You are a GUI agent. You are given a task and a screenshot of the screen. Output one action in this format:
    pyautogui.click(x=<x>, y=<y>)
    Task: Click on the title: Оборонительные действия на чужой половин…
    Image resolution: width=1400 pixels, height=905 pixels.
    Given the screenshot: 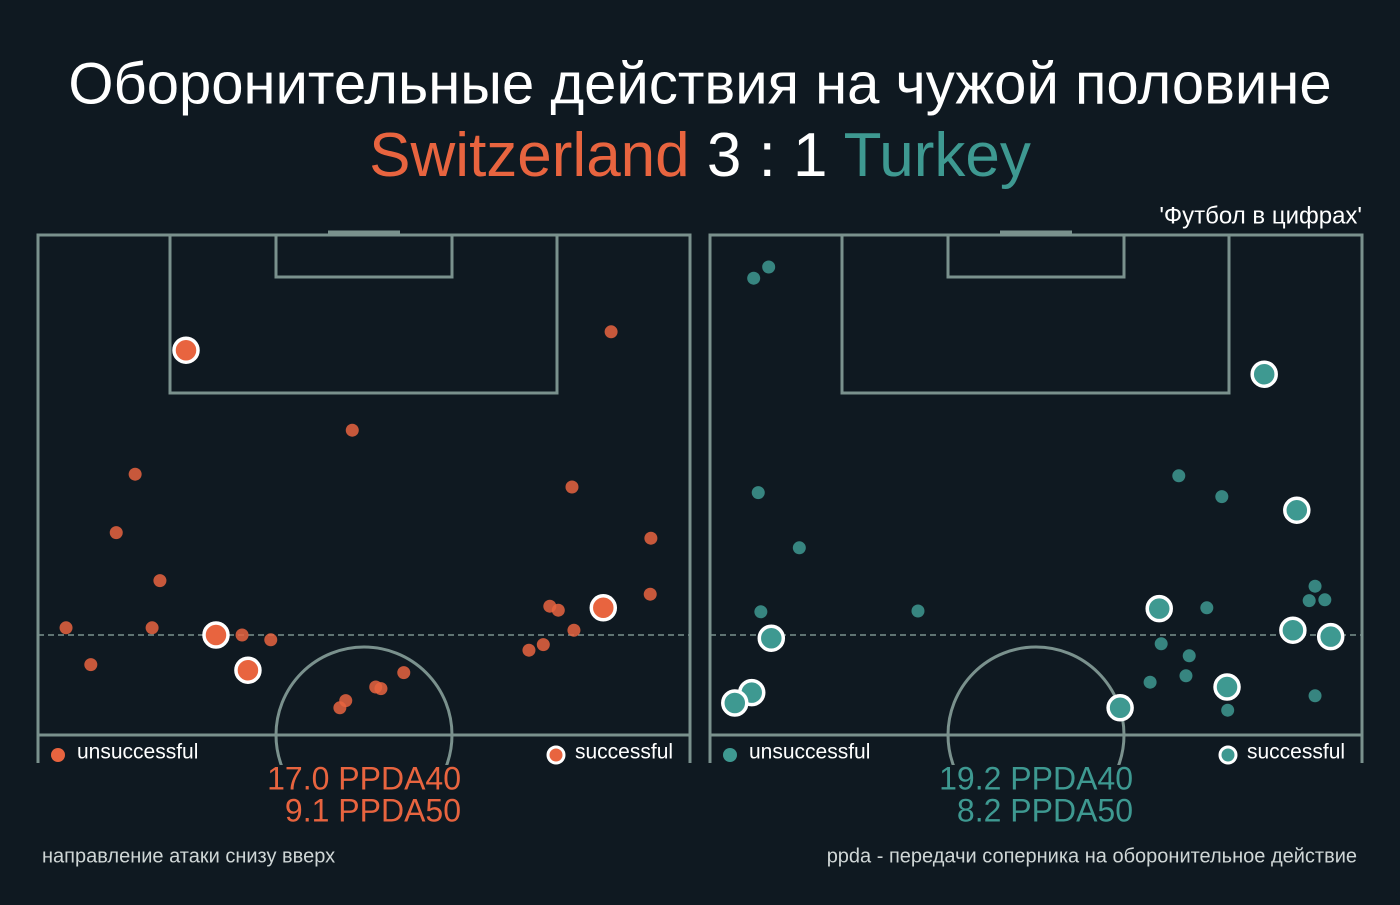 What is the action you would take?
    pyautogui.click(x=699, y=83)
    